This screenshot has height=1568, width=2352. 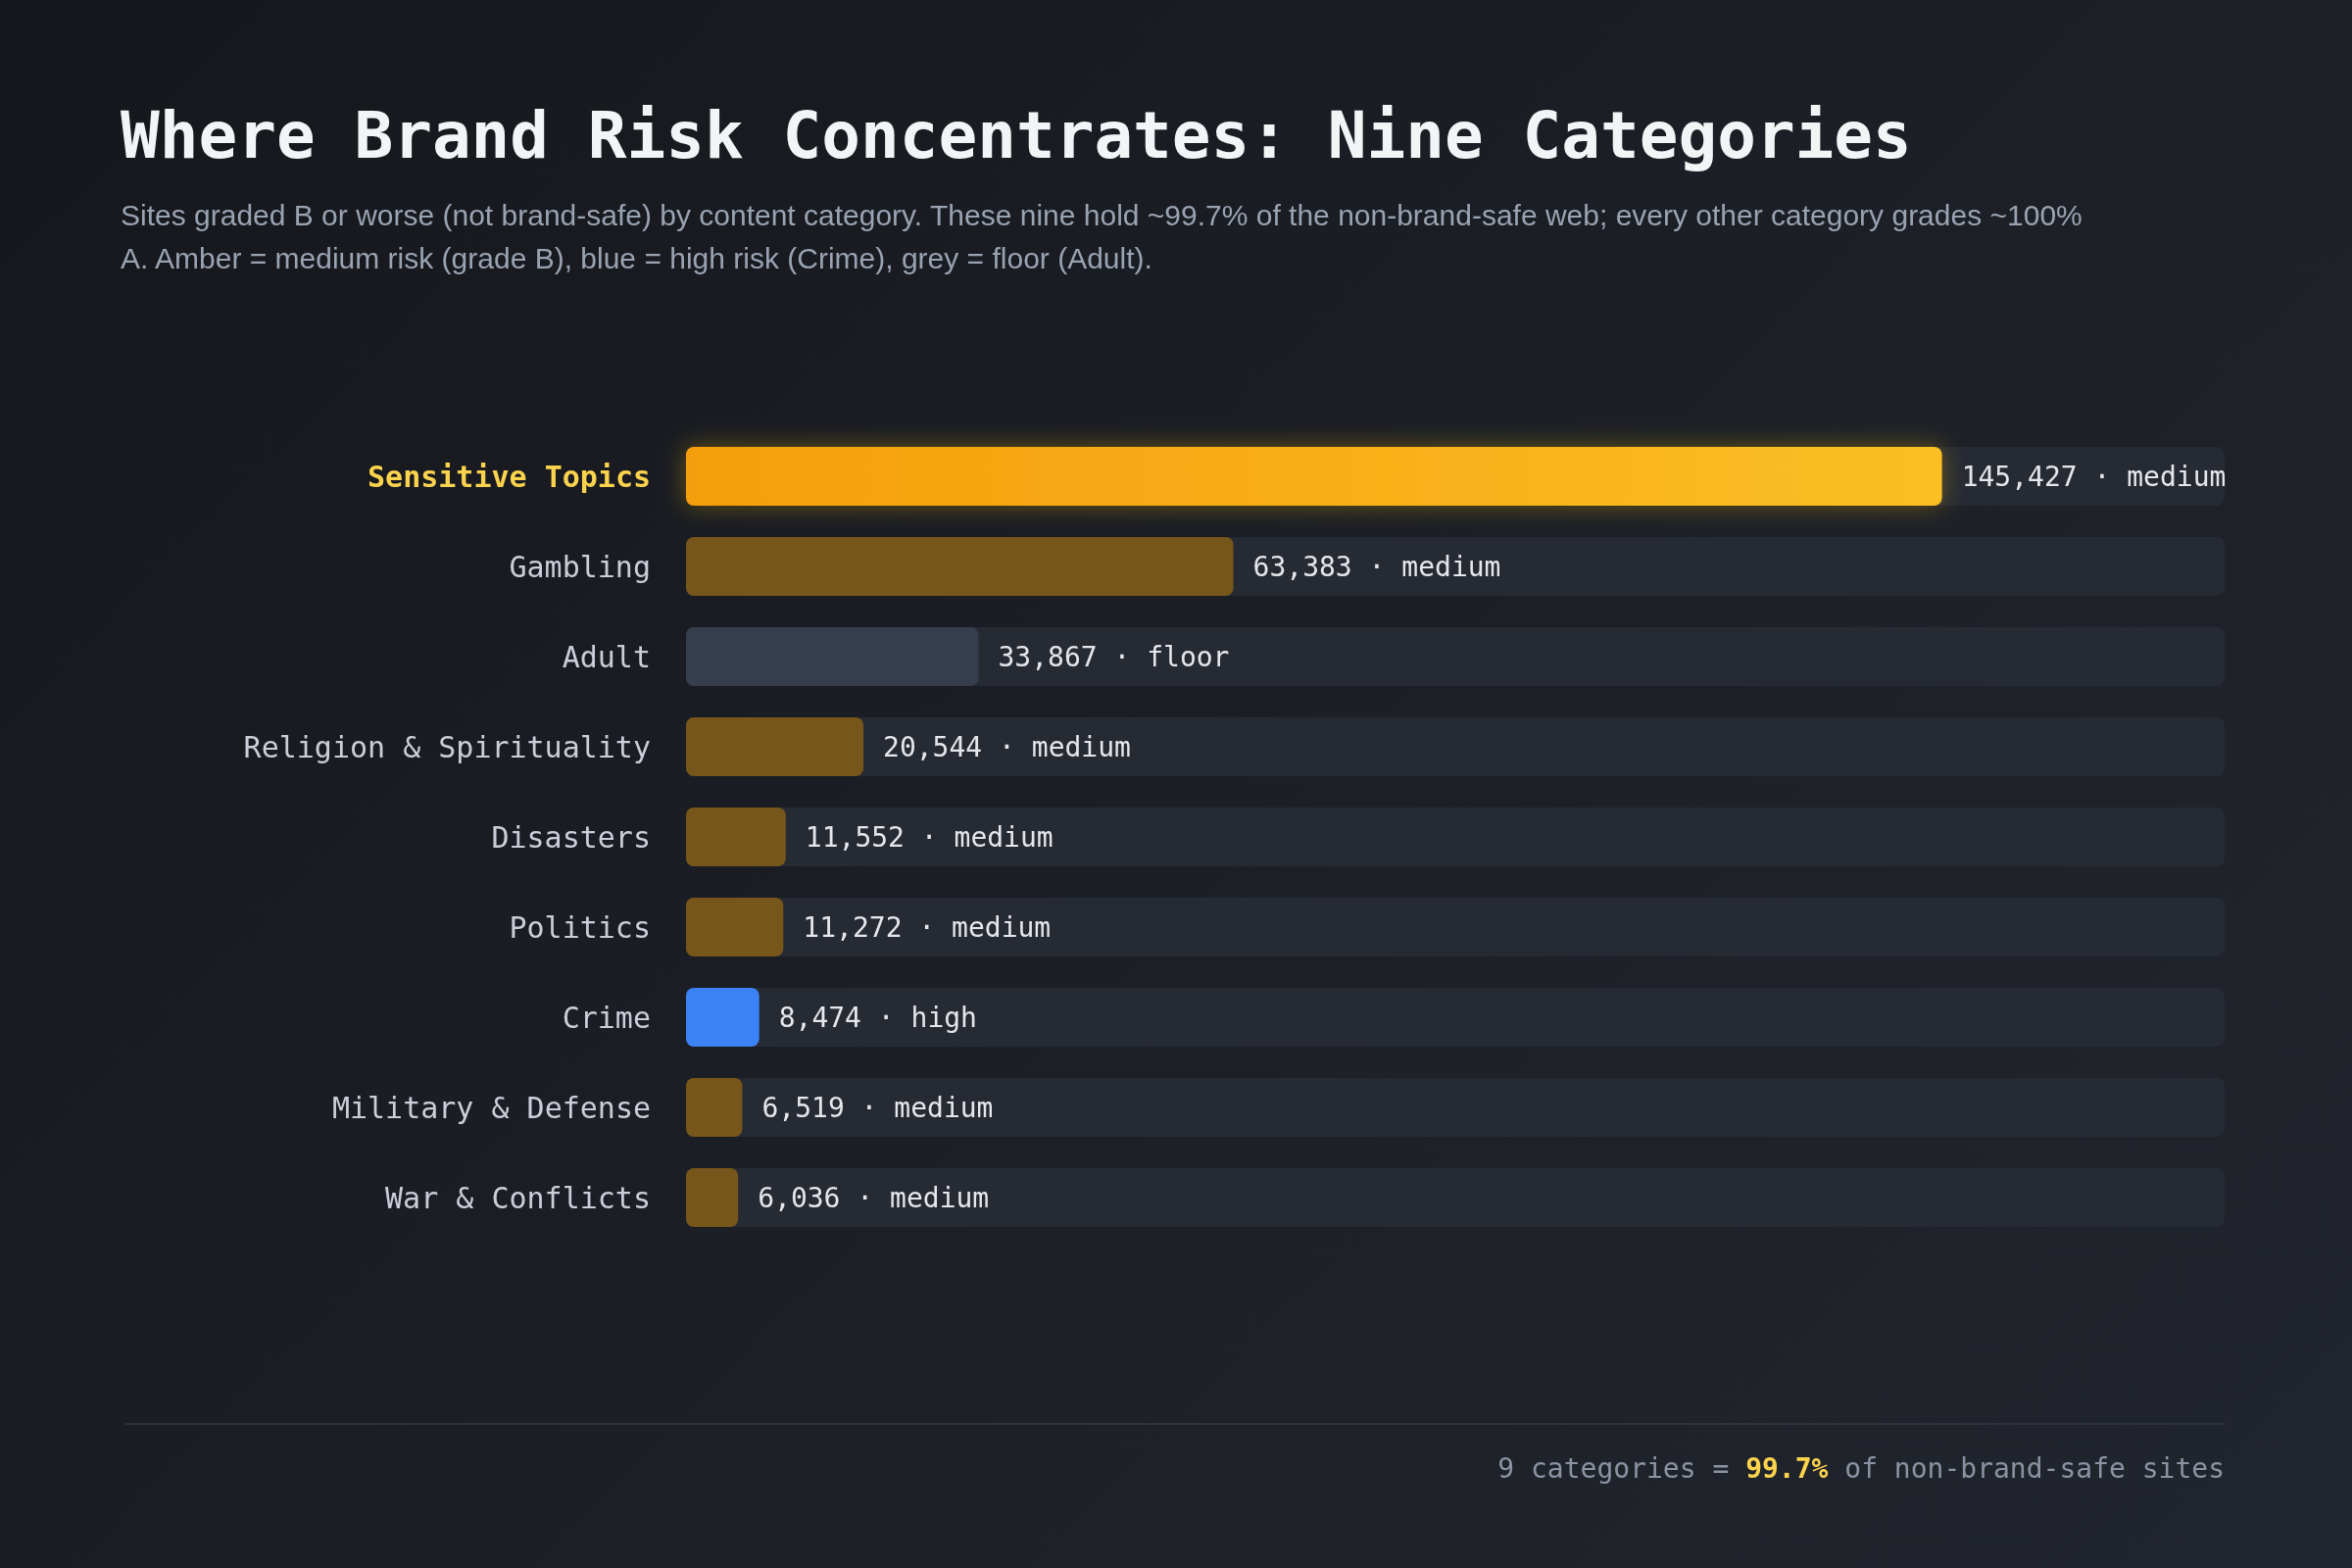 I want to click on data-label: 20,544 · medium, so click(x=1007, y=746).